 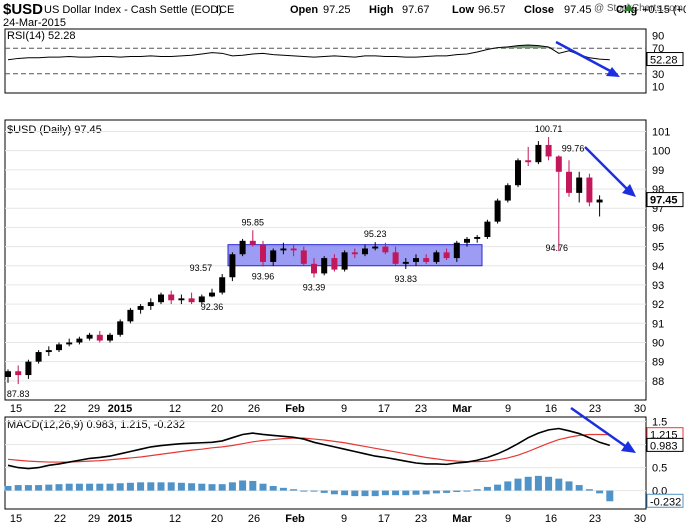 What do you see at coordinates (463, 10) in the screenshot?
I see `ohlc-label: Low` at bounding box center [463, 10].